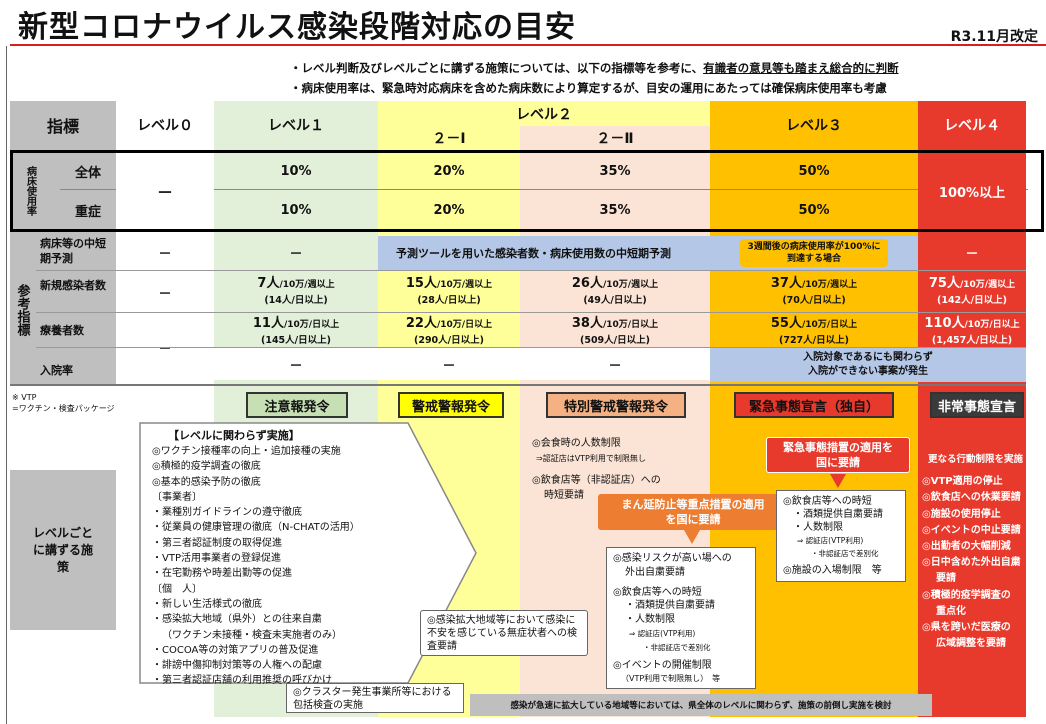  Describe the element at coordinates (296, 126) in the screenshot. I see `header-level1: レベル１` at that location.